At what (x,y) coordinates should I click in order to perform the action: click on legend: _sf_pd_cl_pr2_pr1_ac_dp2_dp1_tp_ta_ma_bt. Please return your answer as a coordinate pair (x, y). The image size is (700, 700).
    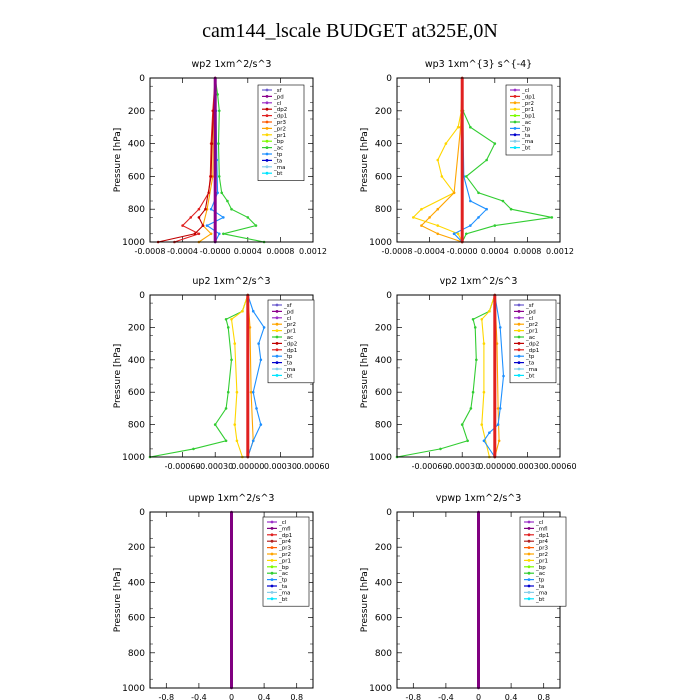
    Looking at the image, I should click on (533, 341).